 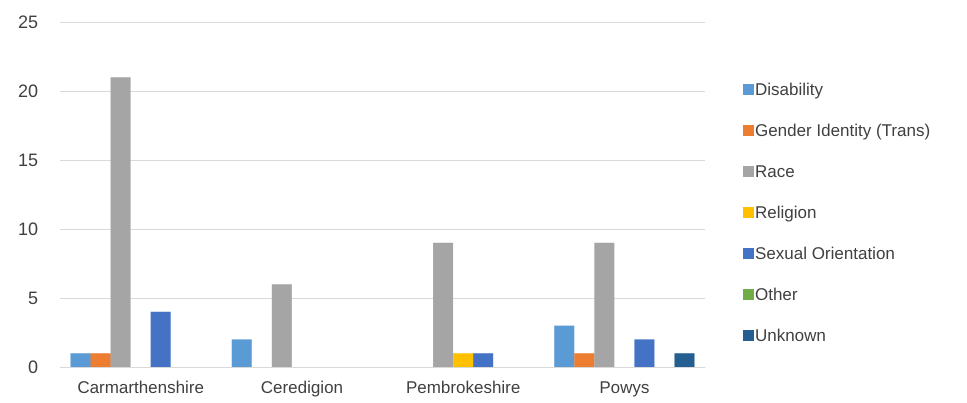 What do you see at coordinates (28, 91) in the screenshot?
I see `y-tick-label: 20` at bounding box center [28, 91].